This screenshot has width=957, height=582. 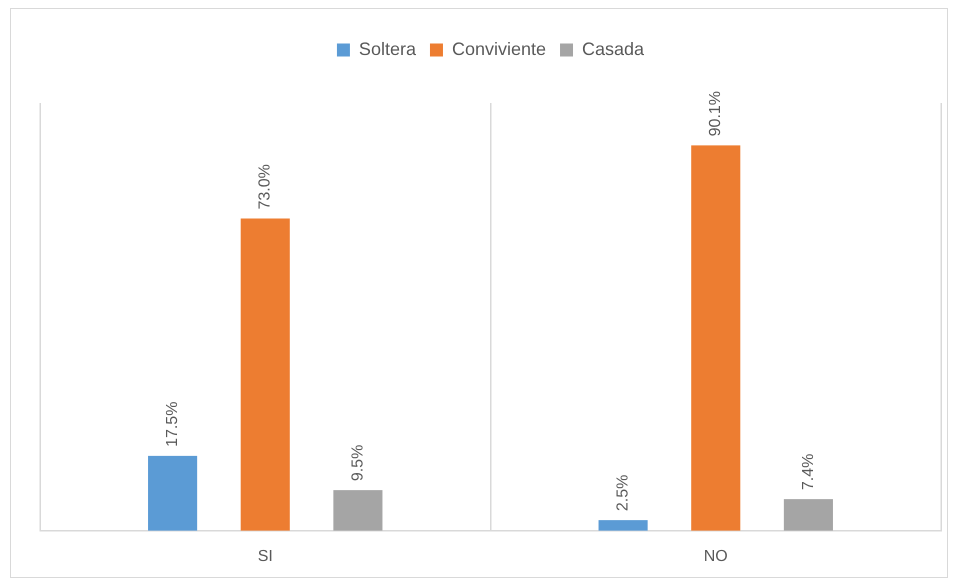 What do you see at coordinates (808, 472) in the screenshot?
I see `data-label: 7.4%` at bounding box center [808, 472].